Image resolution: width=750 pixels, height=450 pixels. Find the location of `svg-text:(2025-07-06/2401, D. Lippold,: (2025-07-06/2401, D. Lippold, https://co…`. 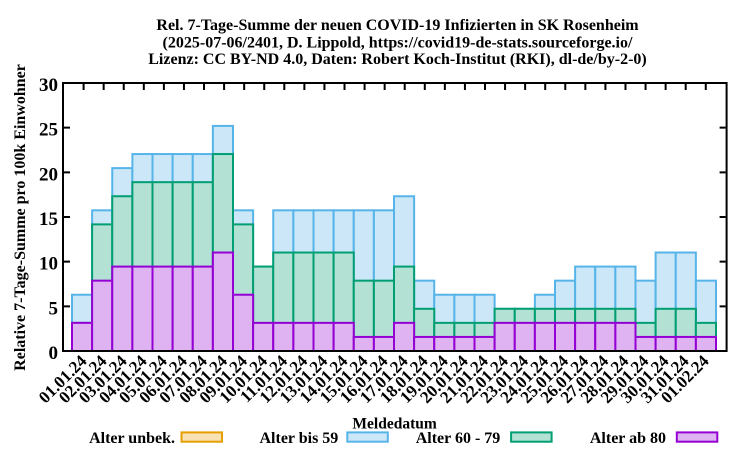

svg-text:(2025-07-06/2401, D. Lippold,: (2025-07-06/2401, D. Lippold, https://co… is located at coordinates (398, 42).